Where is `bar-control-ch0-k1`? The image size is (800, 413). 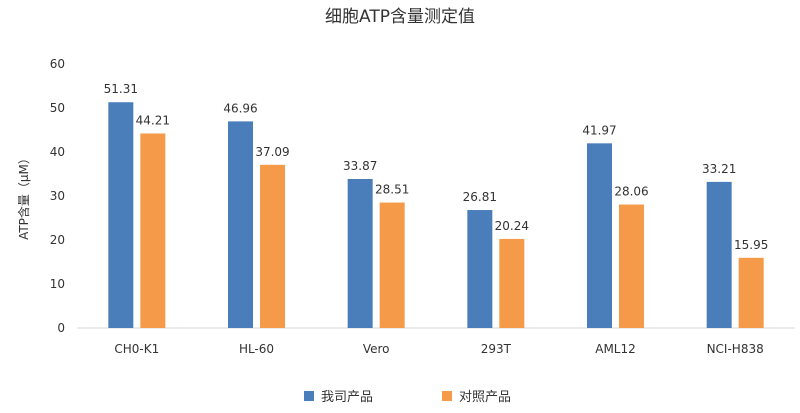 bar-control-ch0-k1 is located at coordinates (153, 230).